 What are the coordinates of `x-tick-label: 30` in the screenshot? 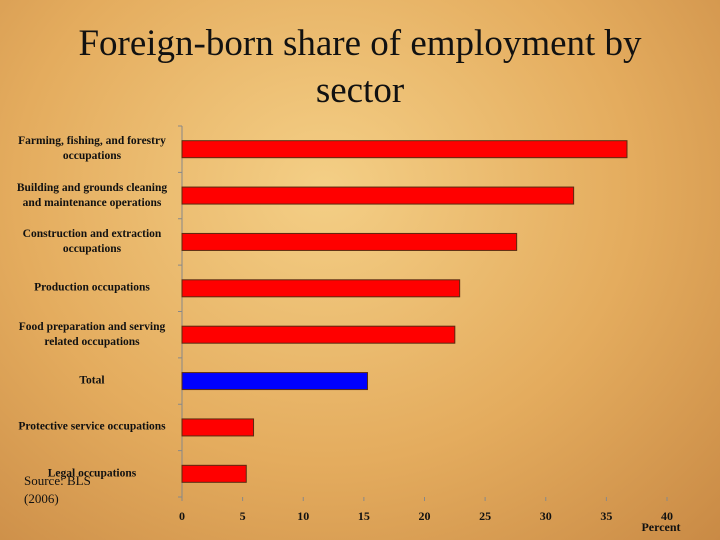 It's located at (546, 516).